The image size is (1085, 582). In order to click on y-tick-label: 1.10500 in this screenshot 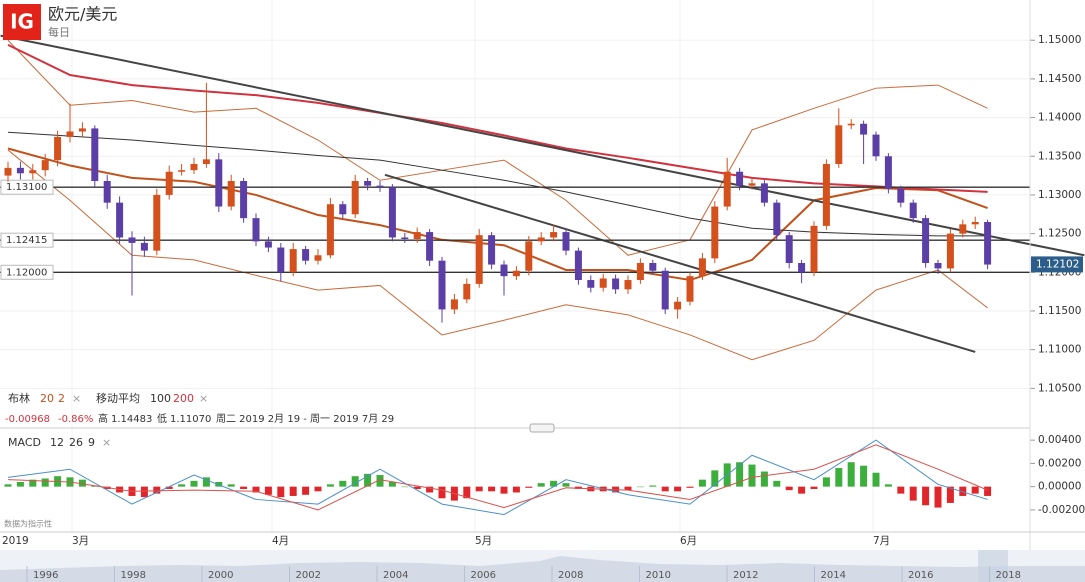, I will do `click(1059, 388)`.